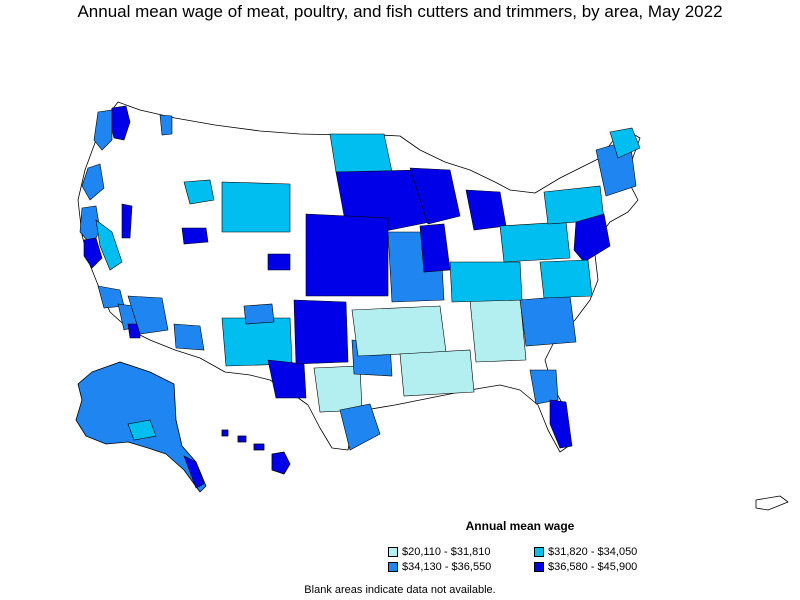  Describe the element at coordinates (435, 196) in the screenshot. I see `area-wisconsin` at that location.